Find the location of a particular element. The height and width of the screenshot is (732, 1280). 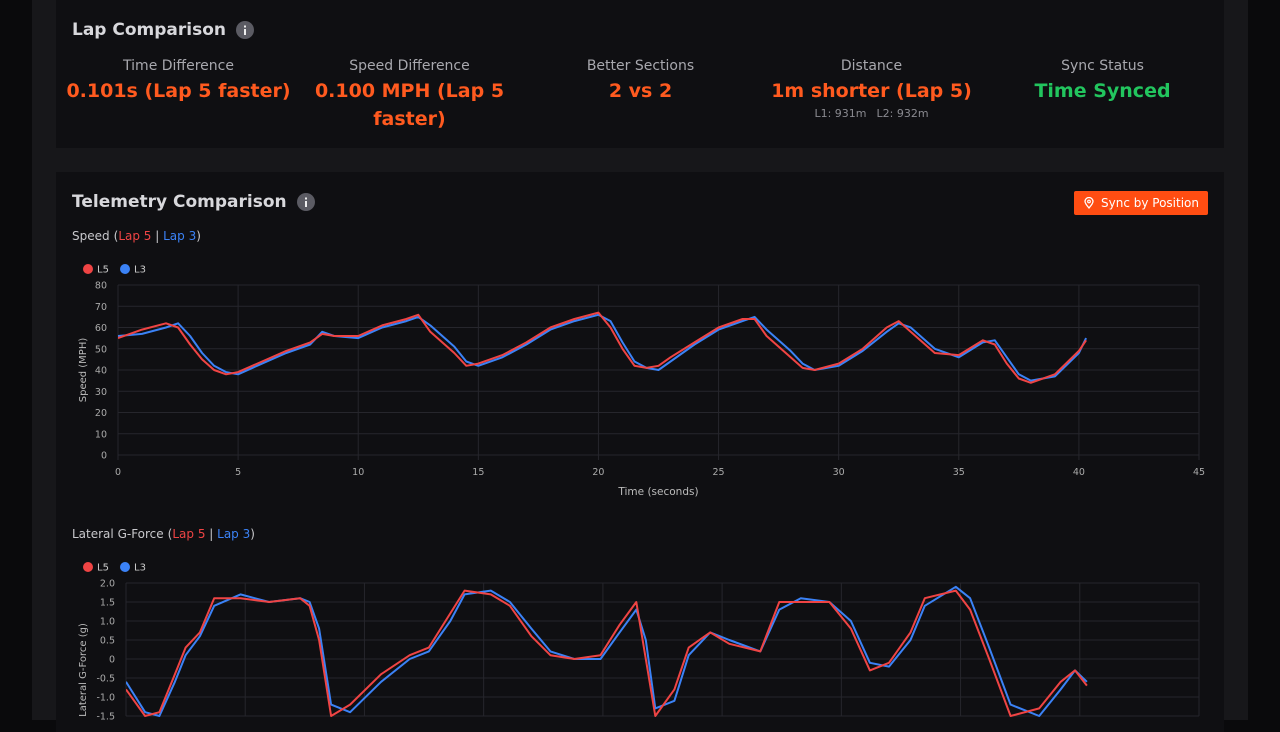

metric-value: 1m shorter (Lap 5) is located at coordinates (871, 91).